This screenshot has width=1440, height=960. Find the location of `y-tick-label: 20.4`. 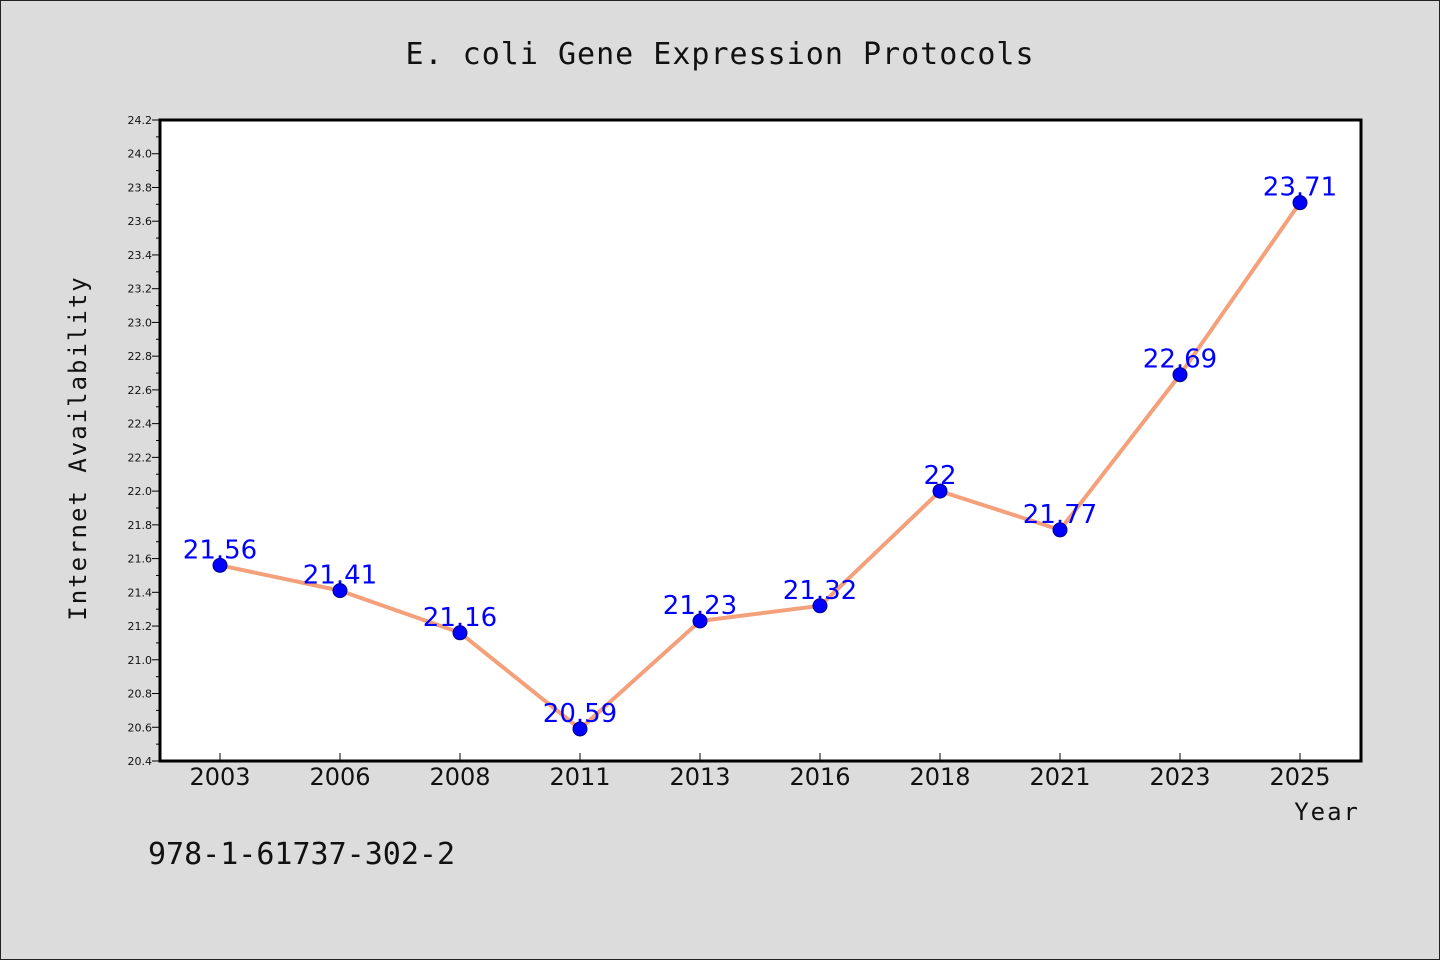

y-tick-label: 20.4 is located at coordinates (140, 761).